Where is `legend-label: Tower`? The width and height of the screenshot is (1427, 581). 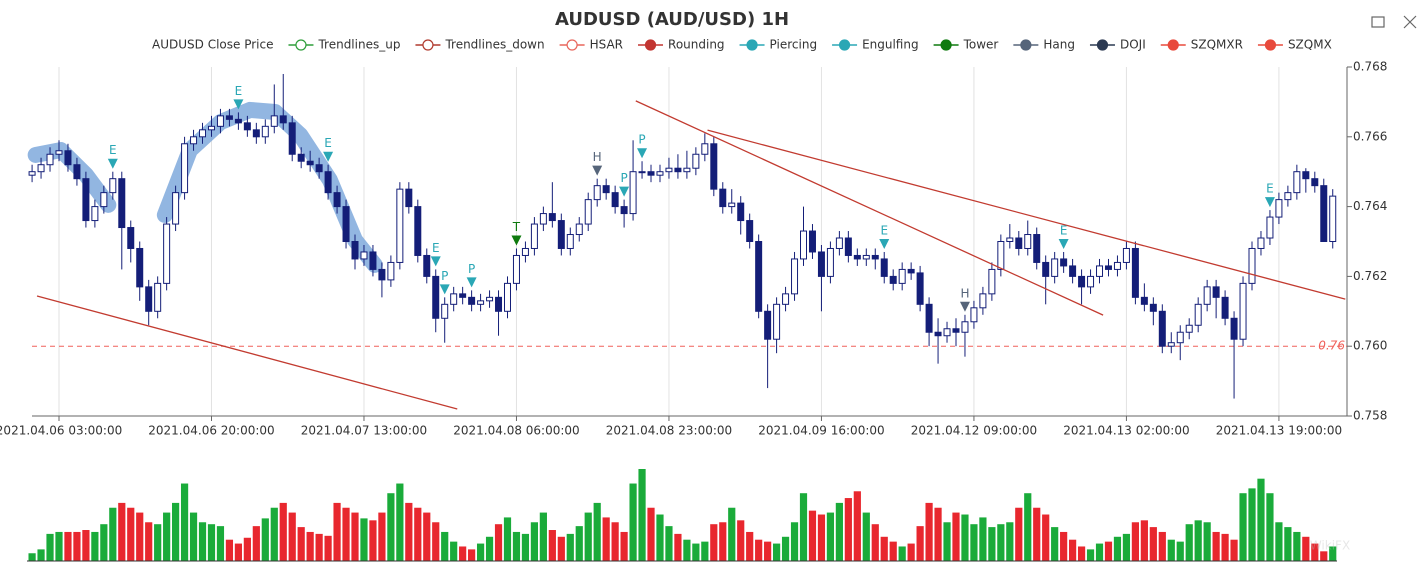 legend-label: Tower is located at coordinates (981, 45).